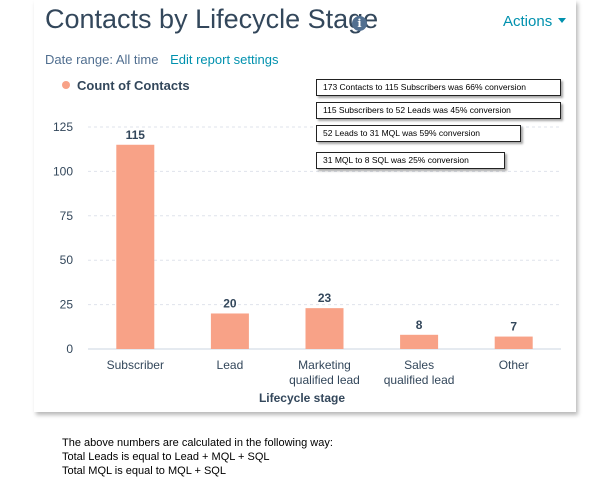  I want to click on data-label: 8, so click(419, 325).